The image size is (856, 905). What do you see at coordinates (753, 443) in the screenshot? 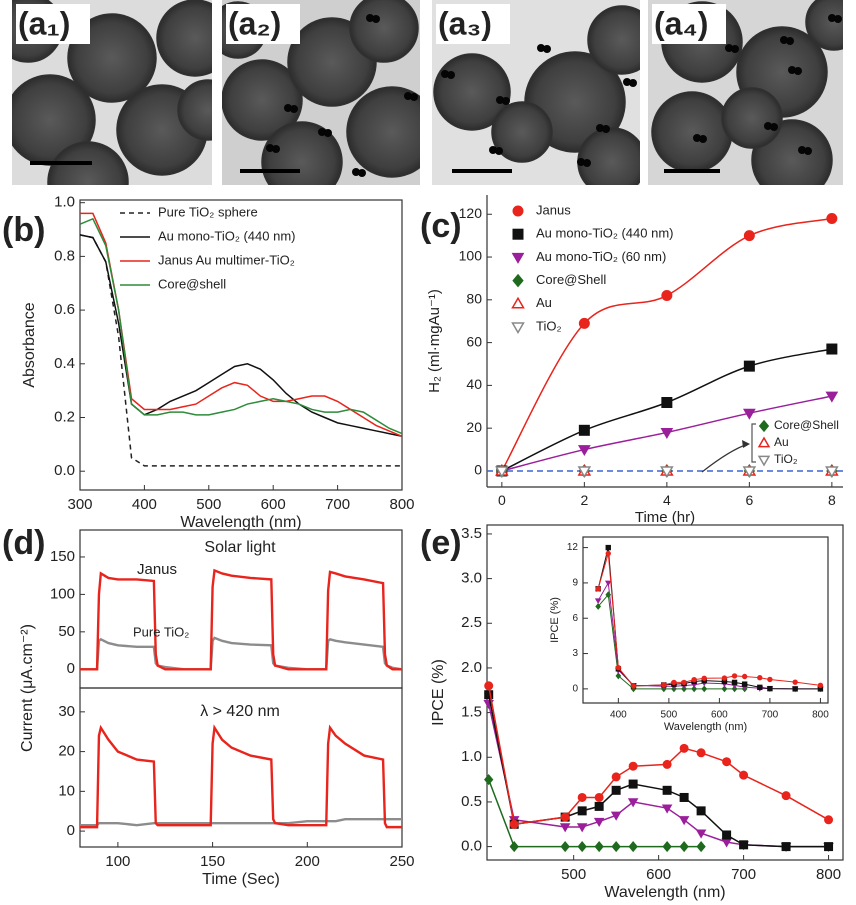
I see `bracket` at bounding box center [753, 443].